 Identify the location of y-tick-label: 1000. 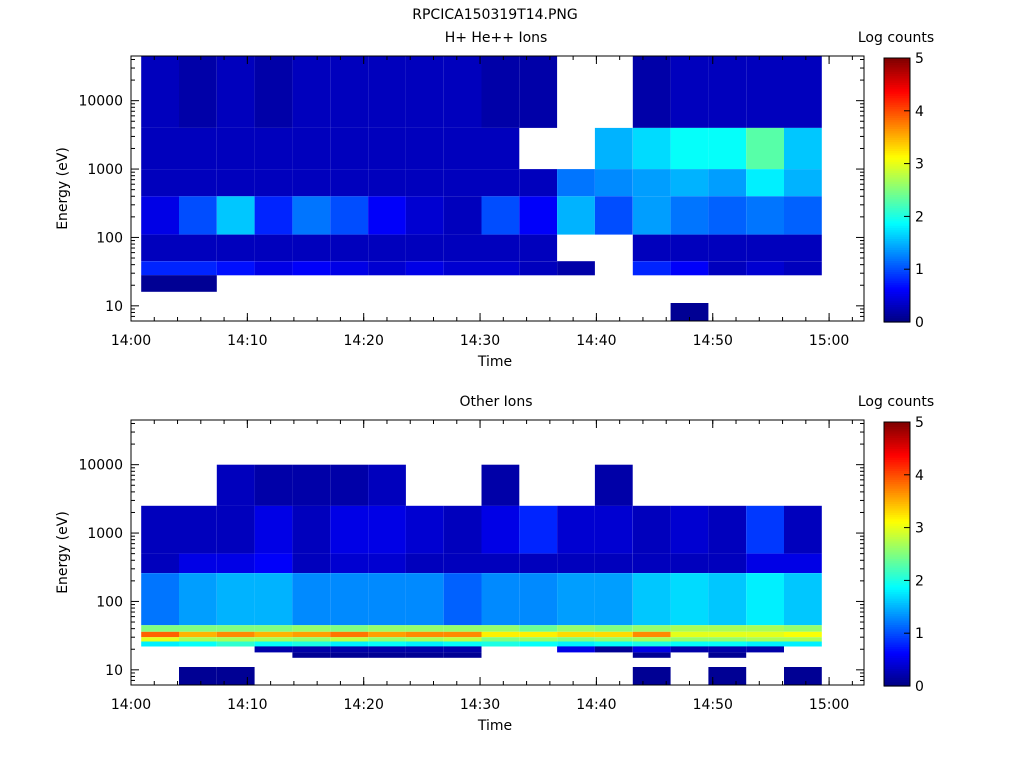
(105, 170).